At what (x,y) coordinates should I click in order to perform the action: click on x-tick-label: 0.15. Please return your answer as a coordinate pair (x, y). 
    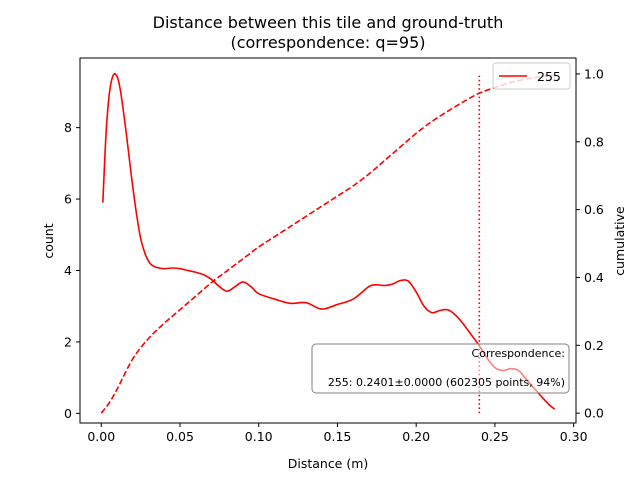
    Looking at the image, I should click on (338, 436).